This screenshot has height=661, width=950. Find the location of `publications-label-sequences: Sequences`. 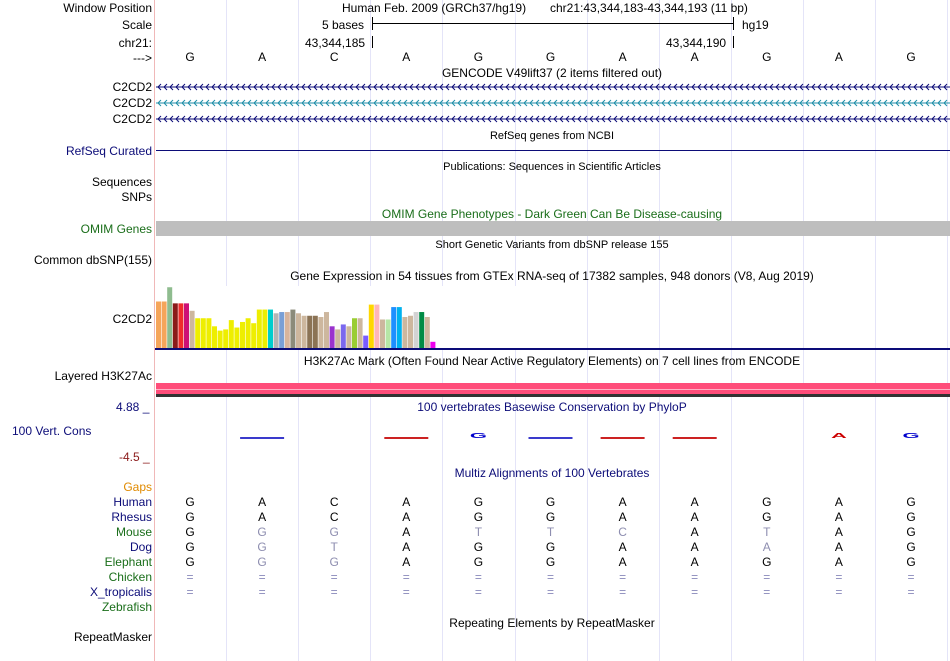

publications-label-sequences: Sequences is located at coordinates (121, 182).